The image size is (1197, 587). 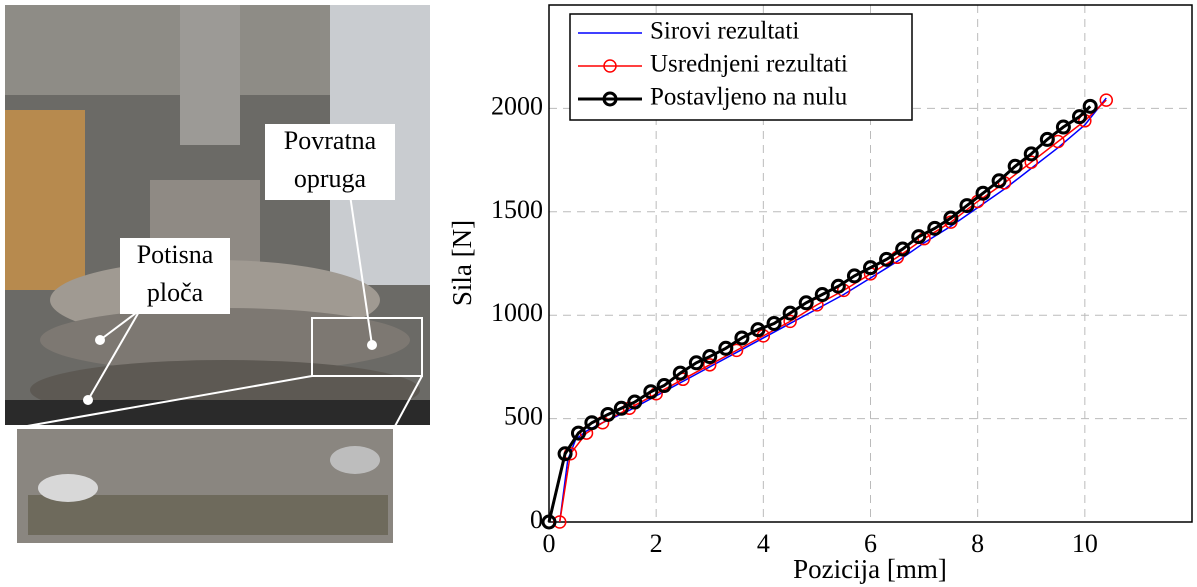 What do you see at coordinates (330, 140) in the screenshot?
I see `photo-label: Povratna` at bounding box center [330, 140].